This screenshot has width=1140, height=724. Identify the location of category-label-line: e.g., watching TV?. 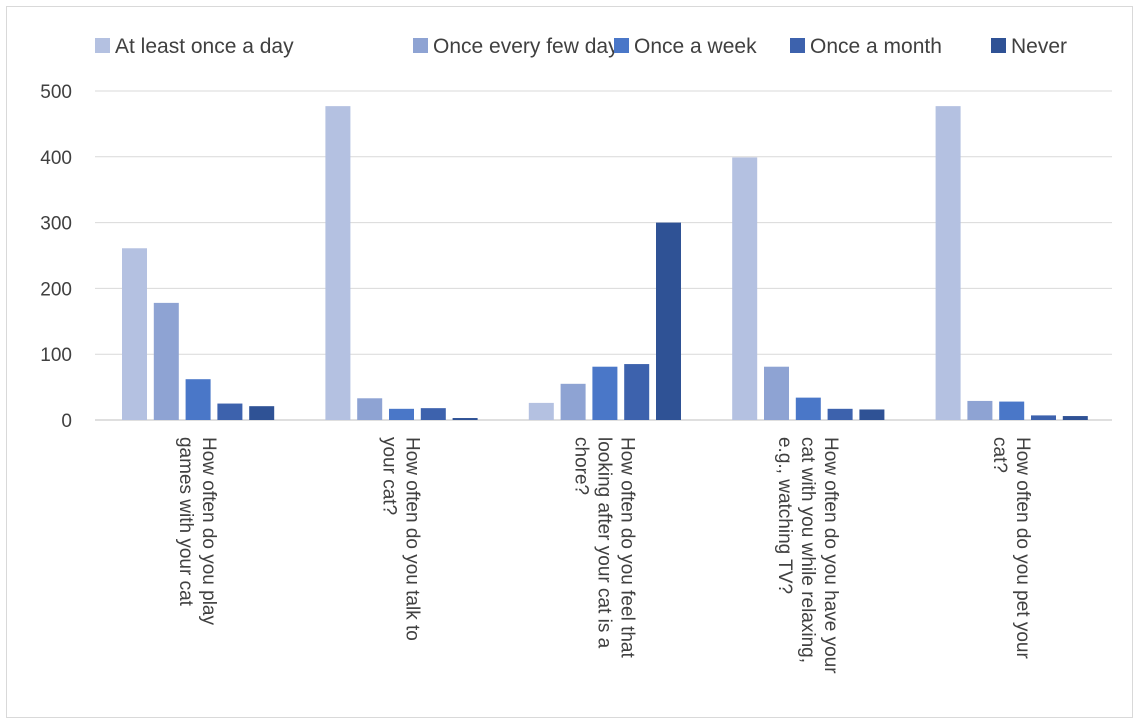
(784, 515).